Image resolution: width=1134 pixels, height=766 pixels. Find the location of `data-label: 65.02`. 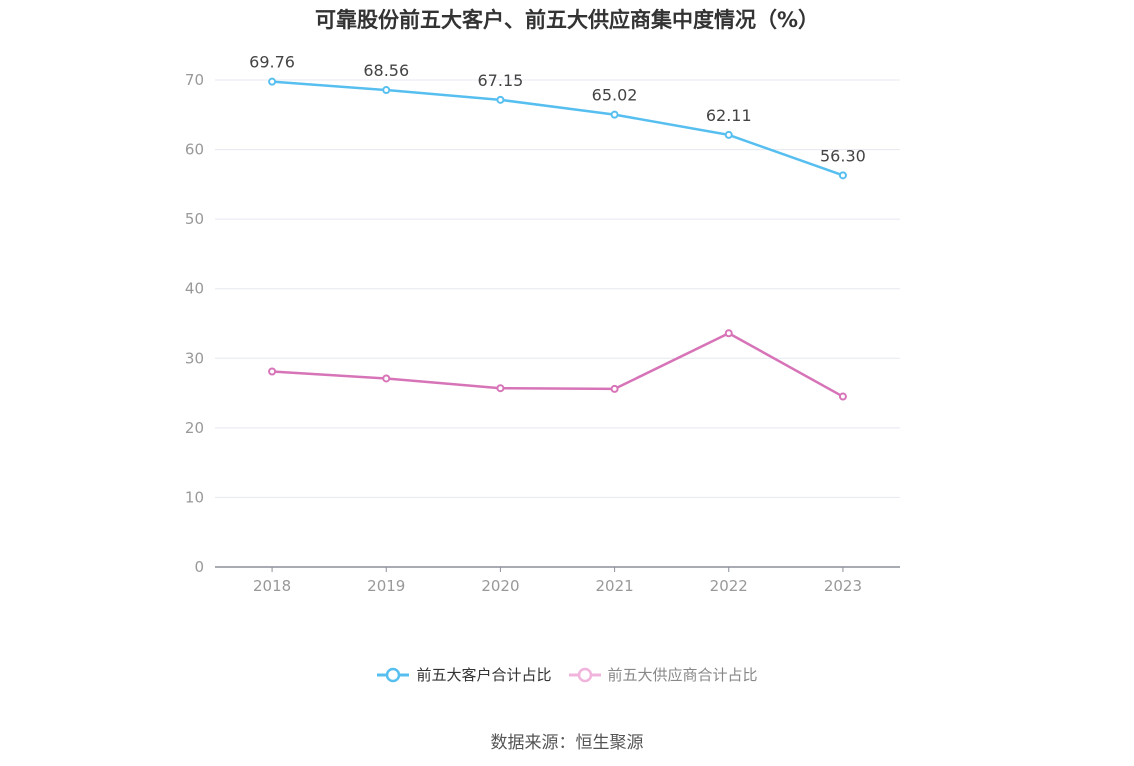

data-label: 65.02 is located at coordinates (615, 95).